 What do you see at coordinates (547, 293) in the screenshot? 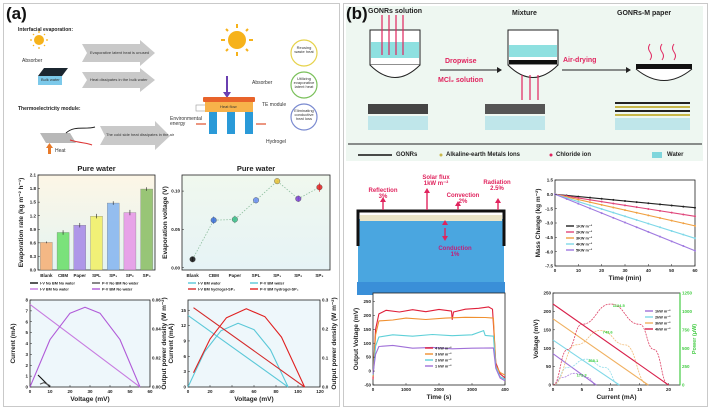
I see `y-tick-label: 250` at bounding box center [547, 293].